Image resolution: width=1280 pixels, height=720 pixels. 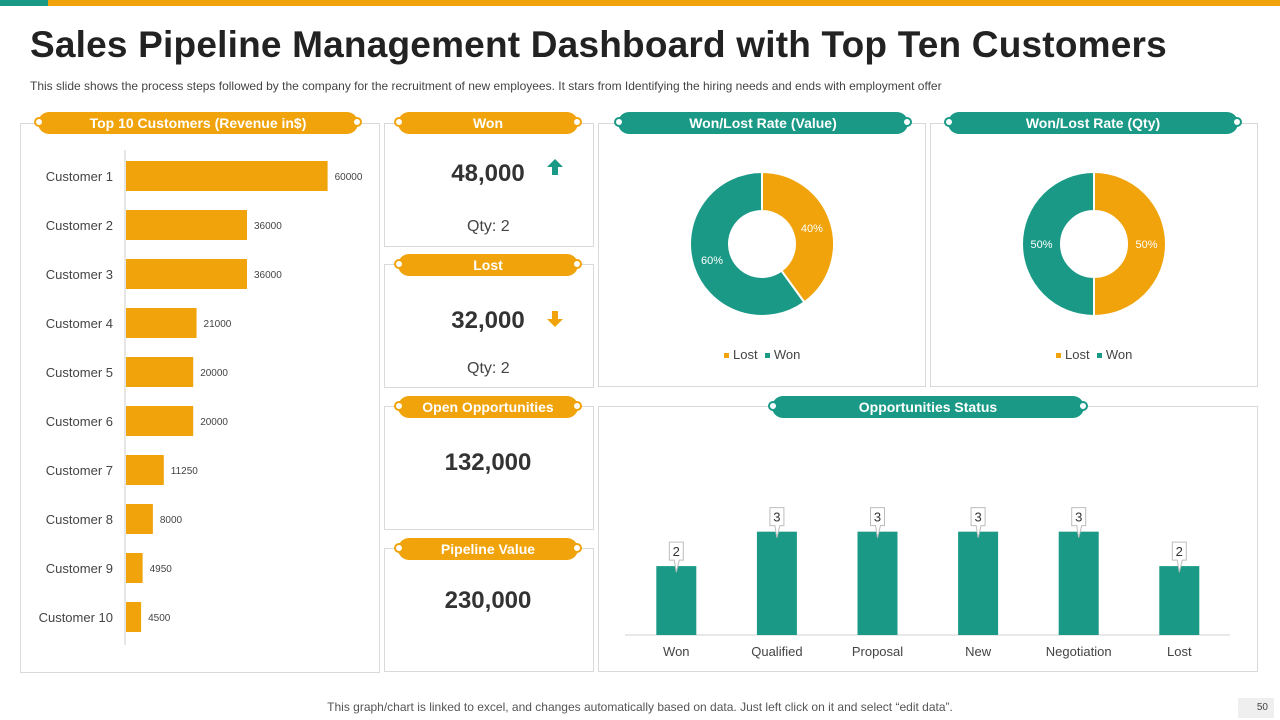 What do you see at coordinates (171, 520) in the screenshot?
I see `data-label: 8000` at bounding box center [171, 520].